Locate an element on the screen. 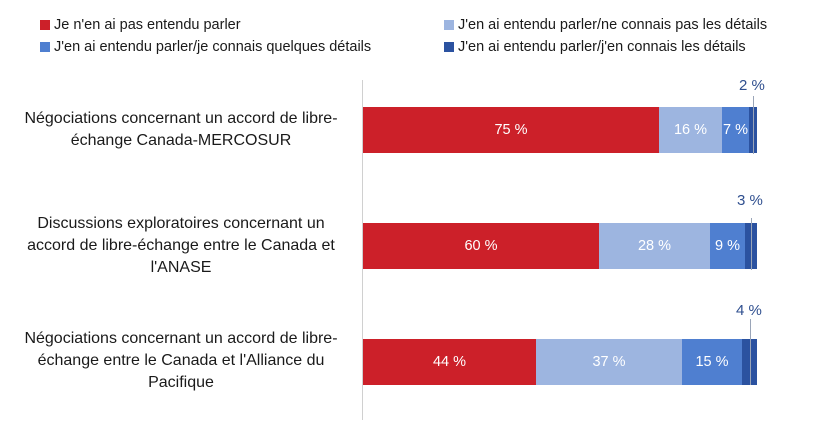 The image size is (836, 442). bar-segment-heard-details is located at coordinates (749, 362).